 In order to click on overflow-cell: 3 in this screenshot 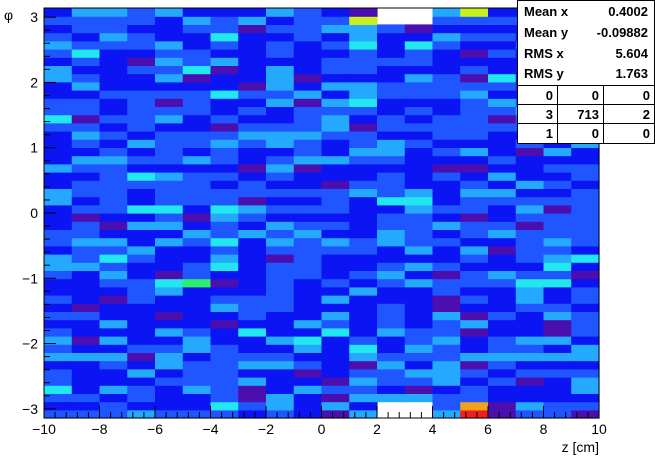, I will do `click(538, 114)`.